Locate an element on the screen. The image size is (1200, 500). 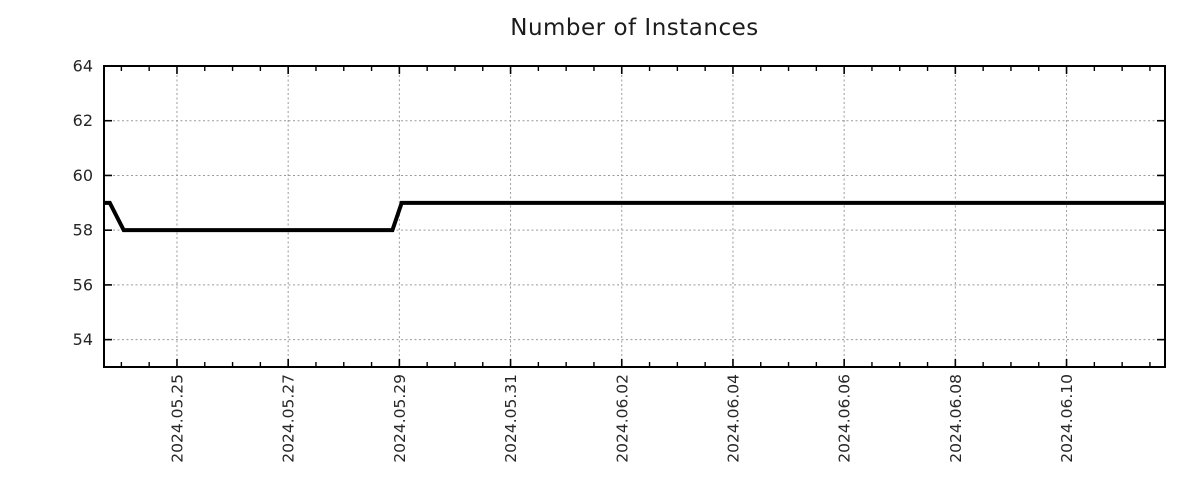
x-tick-label: 2024.06.08 is located at coordinates (956, 418).